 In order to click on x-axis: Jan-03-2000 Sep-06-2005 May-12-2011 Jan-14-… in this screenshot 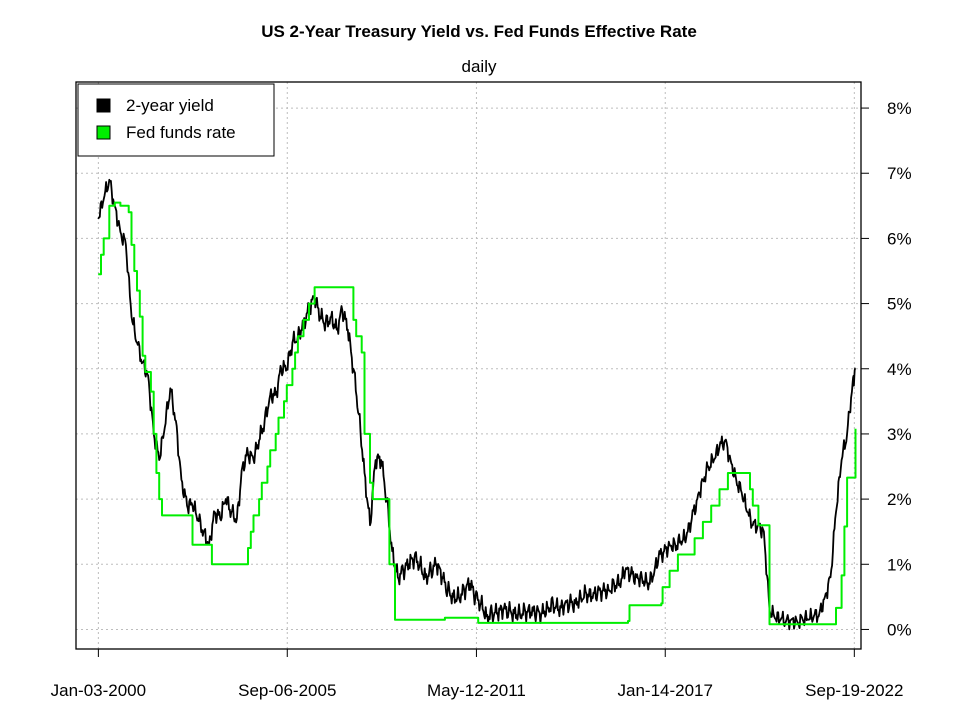, I will do `click(477, 674)`.